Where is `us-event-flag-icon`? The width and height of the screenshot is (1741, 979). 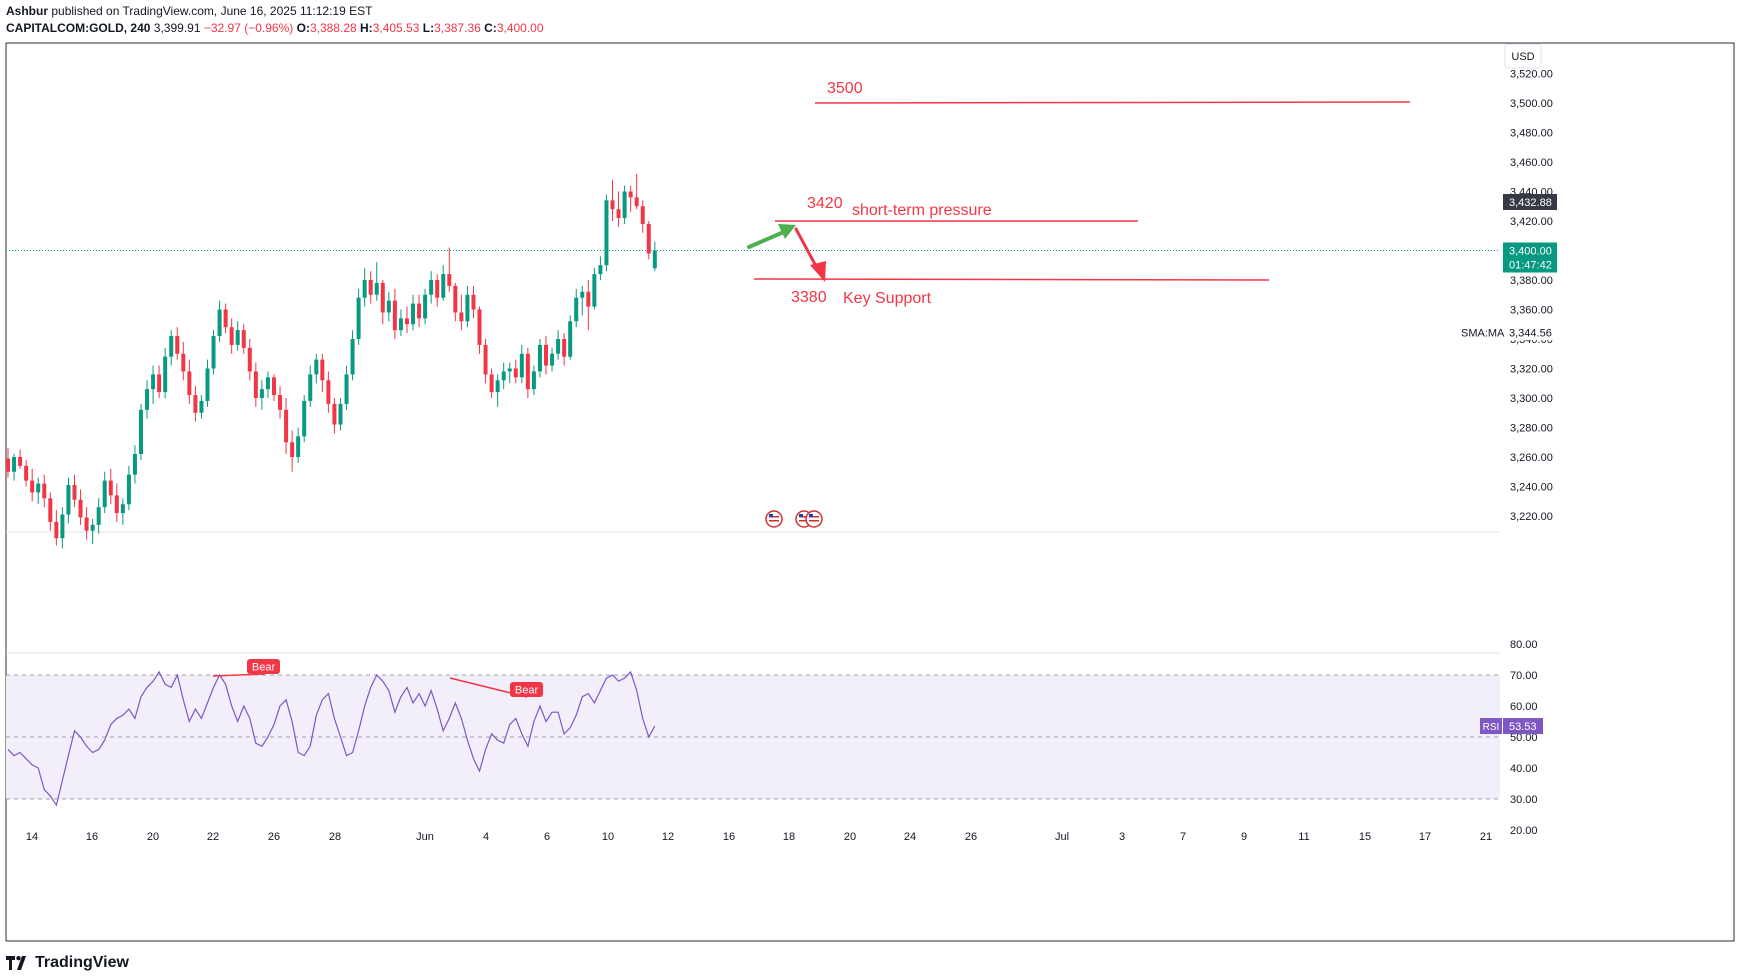 us-event-flag-icon is located at coordinates (814, 519).